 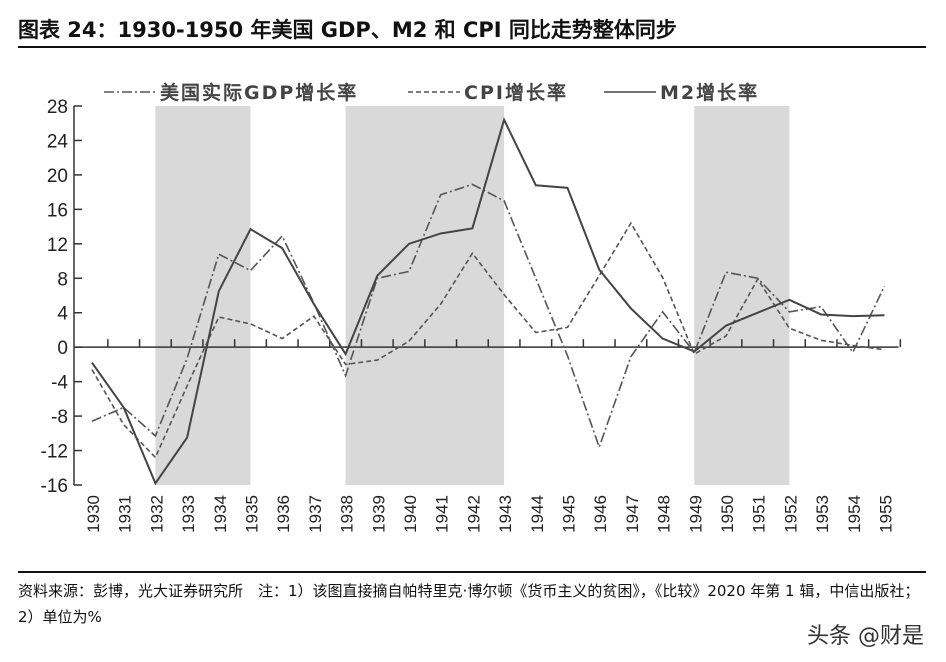 What do you see at coordinates (886, 514) in the screenshot?
I see `x-tick-label: 1955` at bounding box center [886, 514].